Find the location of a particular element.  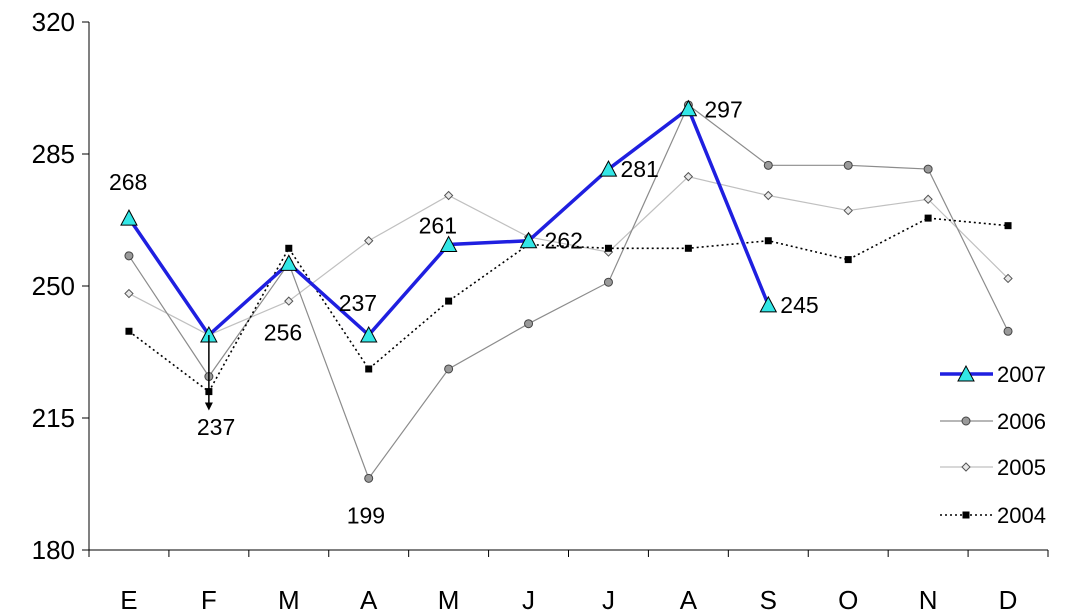

data-label: 245 is located at coordinates (799, 305).